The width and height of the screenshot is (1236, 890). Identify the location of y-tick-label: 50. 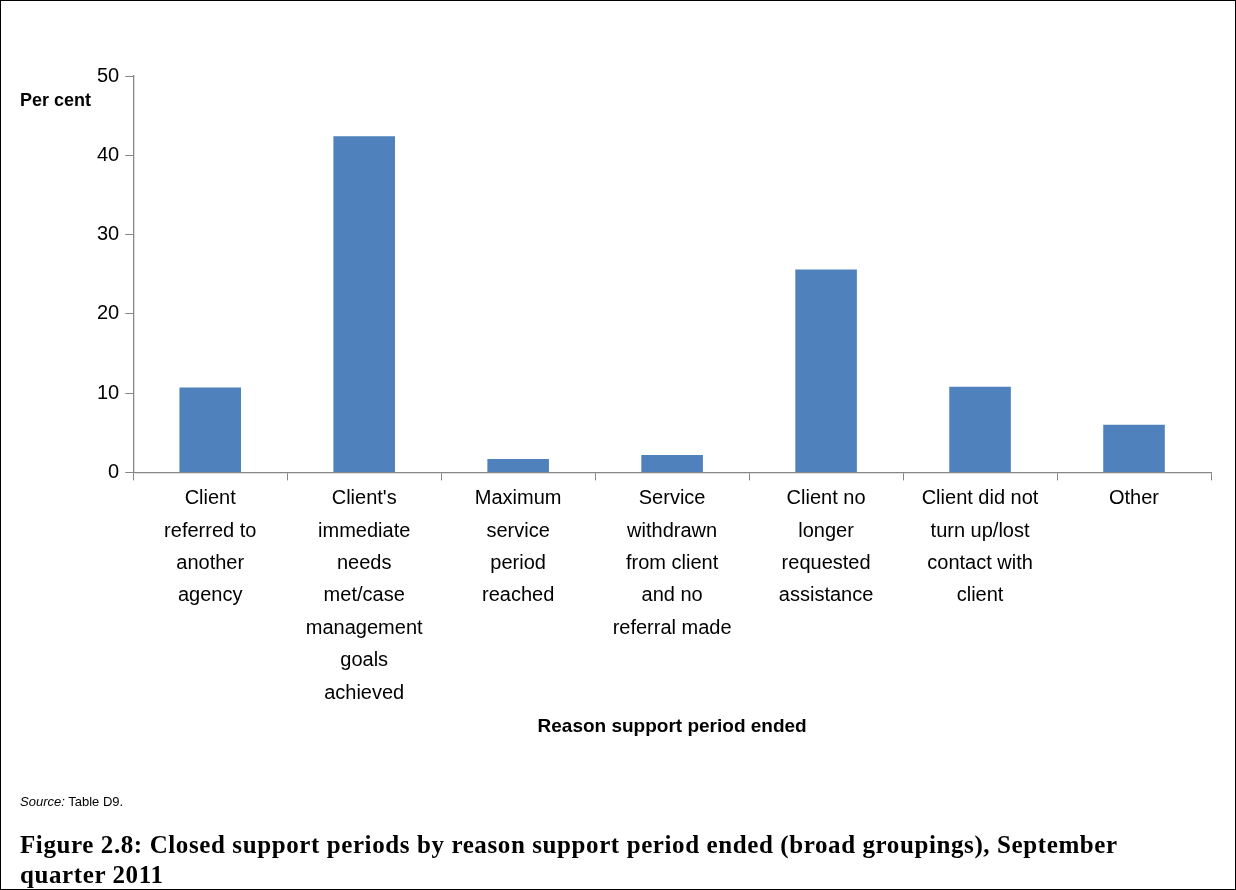
(108, 74).